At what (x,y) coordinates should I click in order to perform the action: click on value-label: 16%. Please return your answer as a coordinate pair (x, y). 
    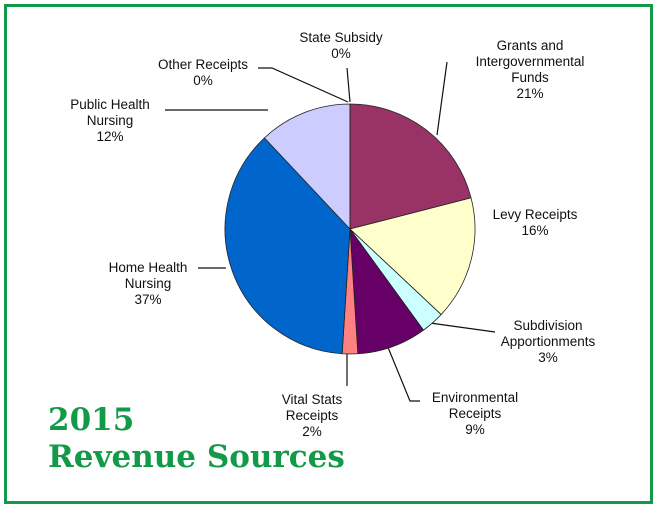
    Looking at the image, I should click on (535, 230).